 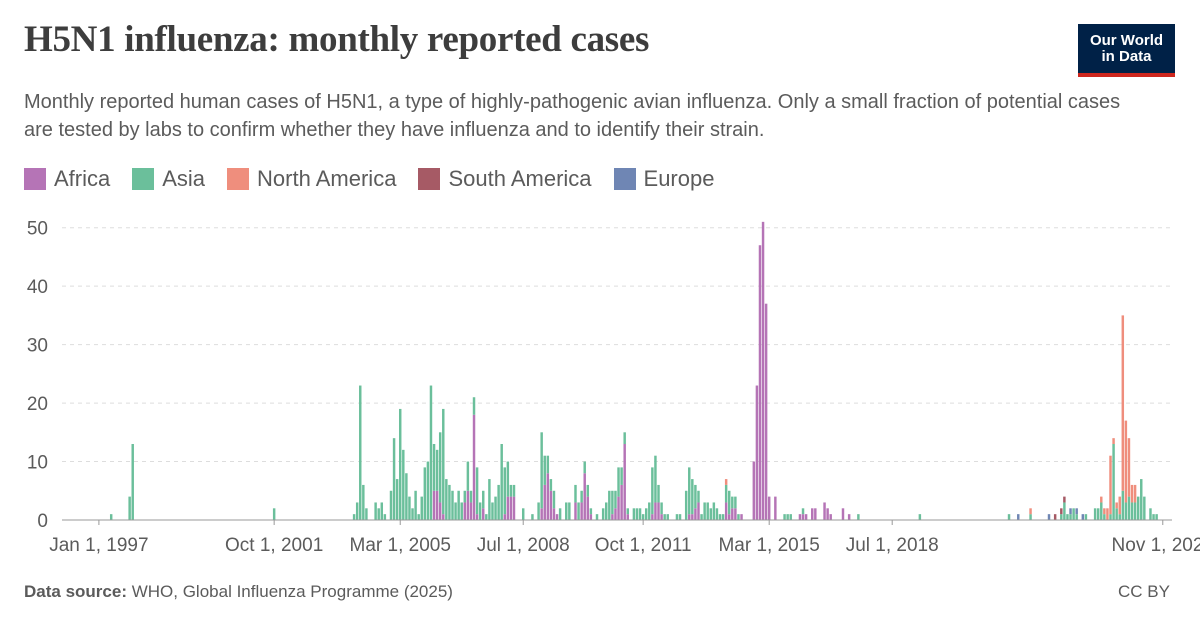 I want to click on legend-swatch-europe, so click(x=624, y=179).